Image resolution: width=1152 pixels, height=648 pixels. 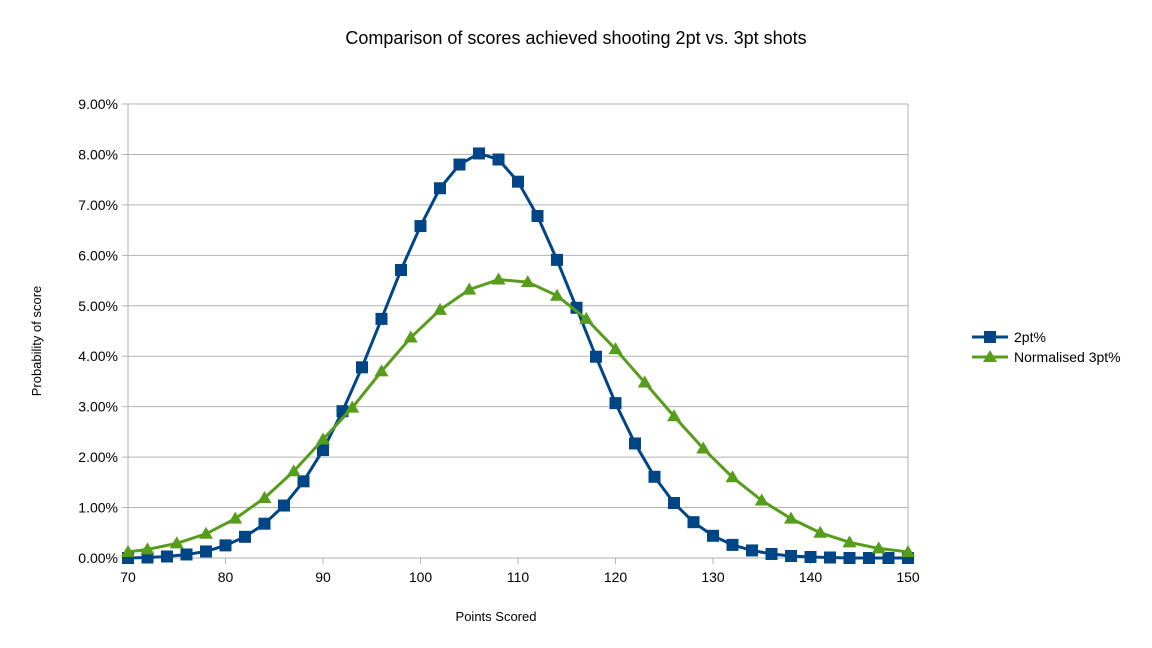 I want to click on legend-square-marker, so click(x=990, y=337).